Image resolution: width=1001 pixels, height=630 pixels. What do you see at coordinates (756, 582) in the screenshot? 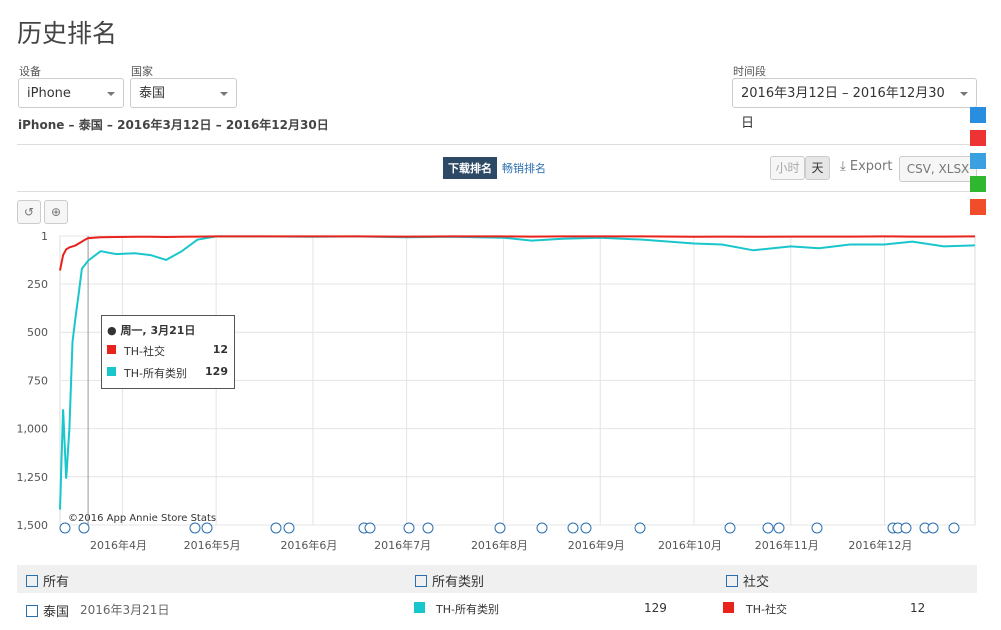
I see `header-text: 社交` at bounding box center [756, 582].